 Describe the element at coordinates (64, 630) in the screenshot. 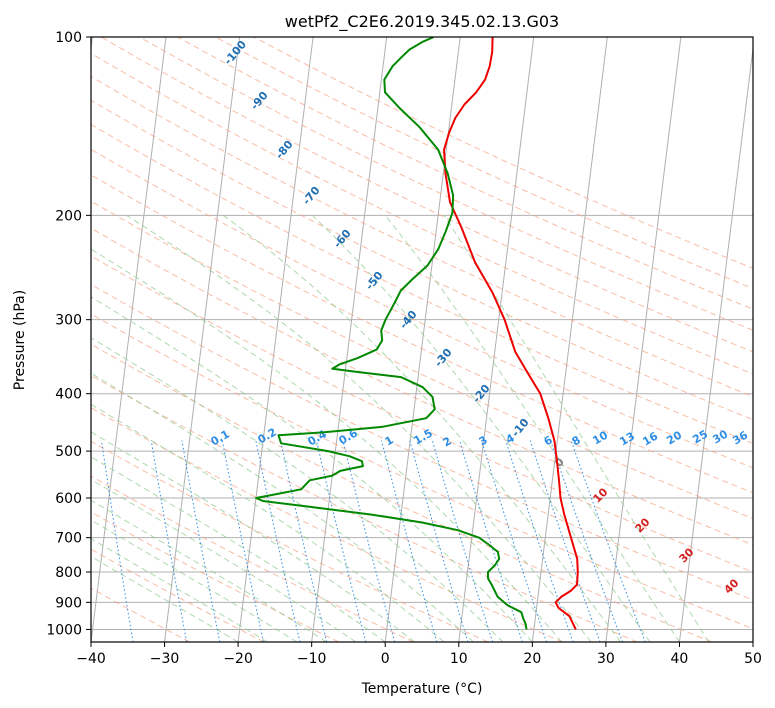

I see `y-tick-label: 1000` at that location.